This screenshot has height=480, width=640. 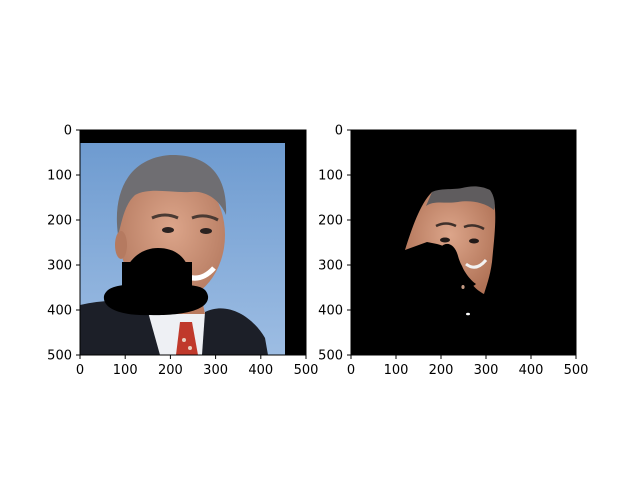 What do you see at coordinates (156, 282) in the screenshot?
I see `black-hat-mask` at bounding box center [156, 282].